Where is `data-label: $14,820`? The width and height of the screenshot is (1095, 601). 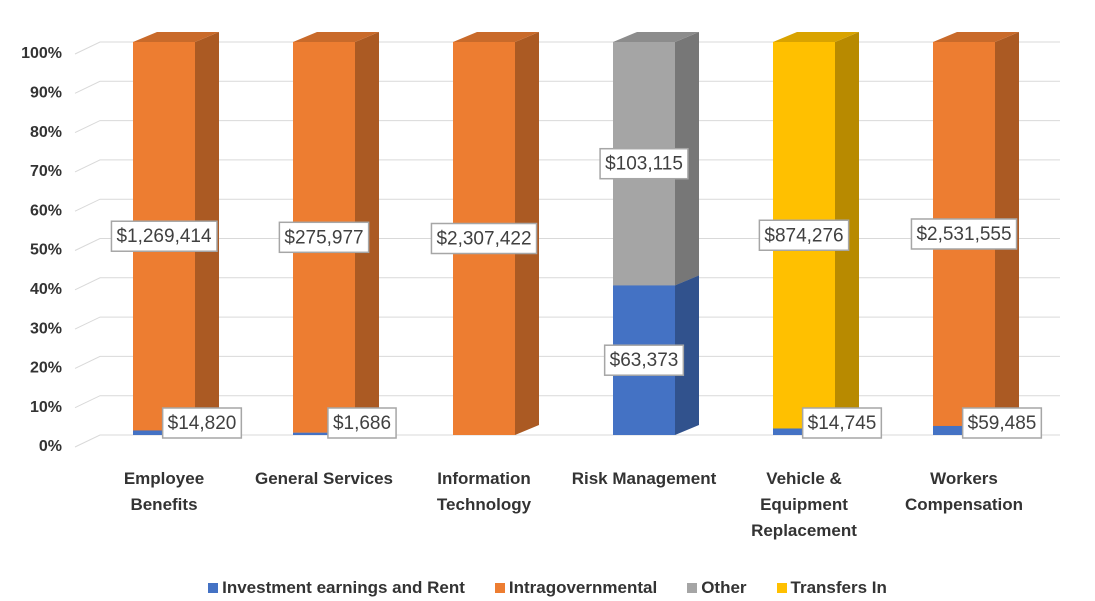 data-label: $14,820 is located at coordinates (202, 423).